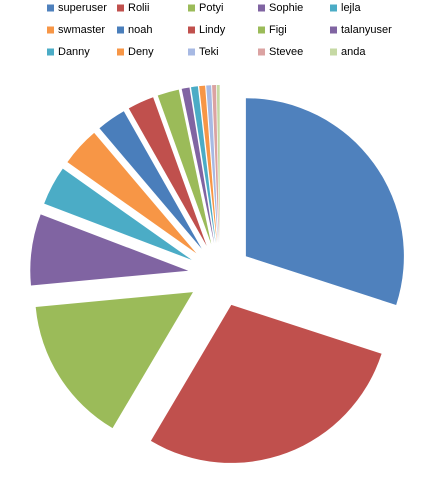  What do you see at coordinates (351, 8) in the screenshot?
I see `legend-label: lejla` at bounding box center [351, 8].